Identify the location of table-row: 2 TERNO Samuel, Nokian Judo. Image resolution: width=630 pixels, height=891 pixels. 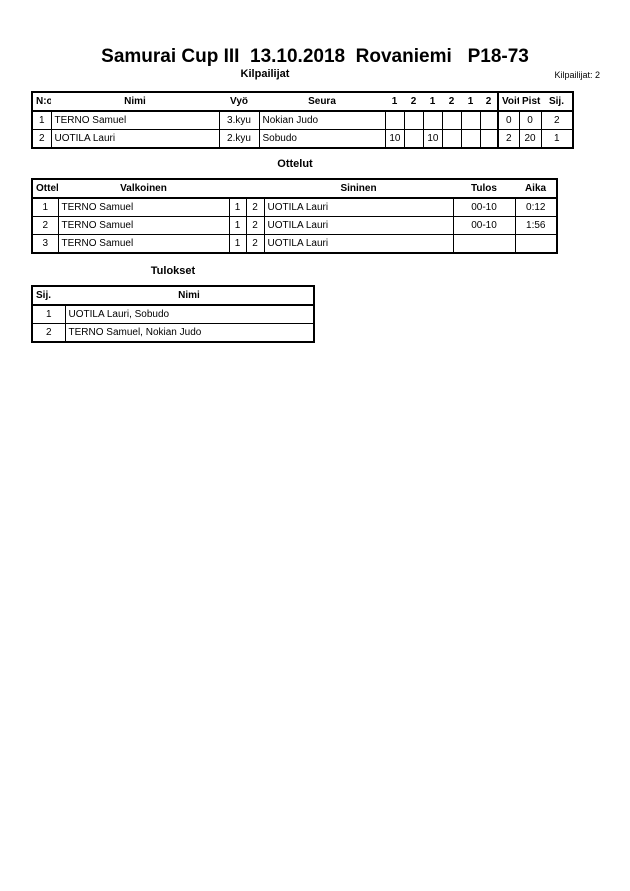
(173, 333).